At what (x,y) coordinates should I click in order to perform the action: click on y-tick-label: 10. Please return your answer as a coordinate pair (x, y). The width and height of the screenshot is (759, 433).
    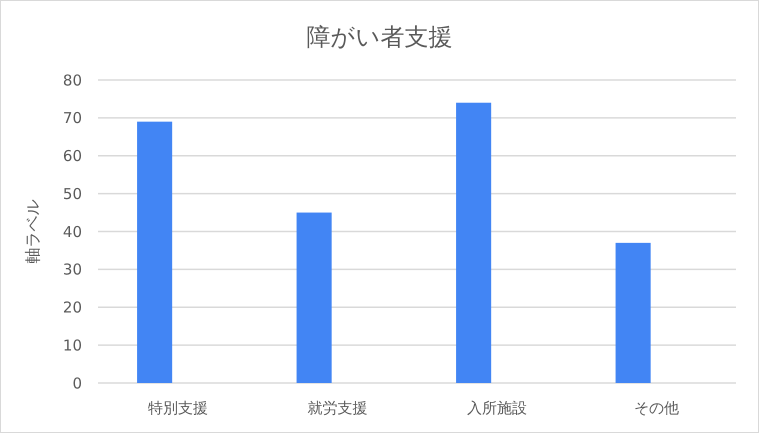
    Looking at the image, I should click on (72, 345).